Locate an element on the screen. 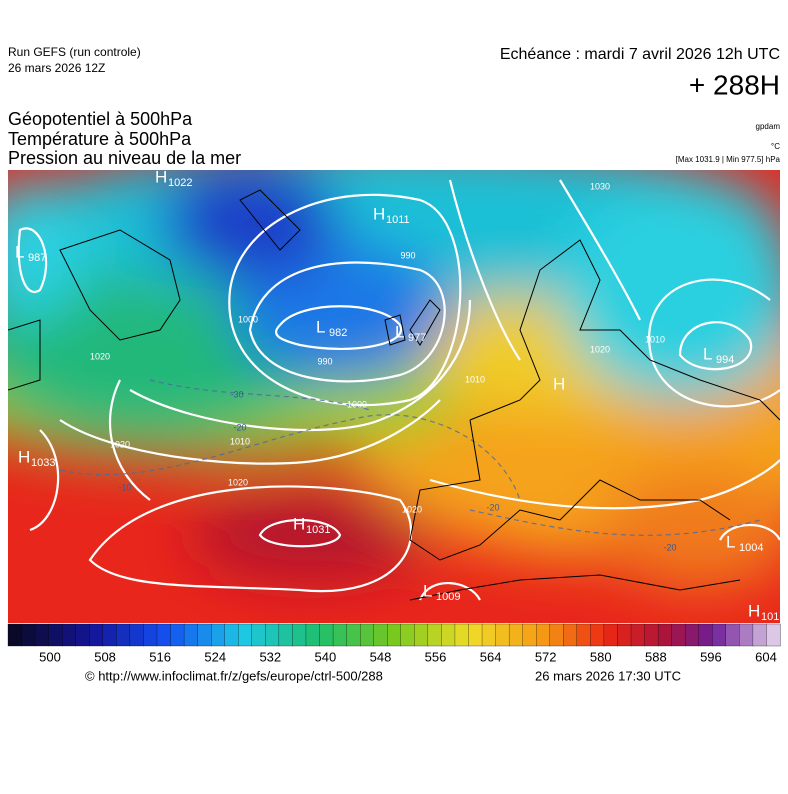  isobar-label: 1000 is located at coordinates (357, 404).